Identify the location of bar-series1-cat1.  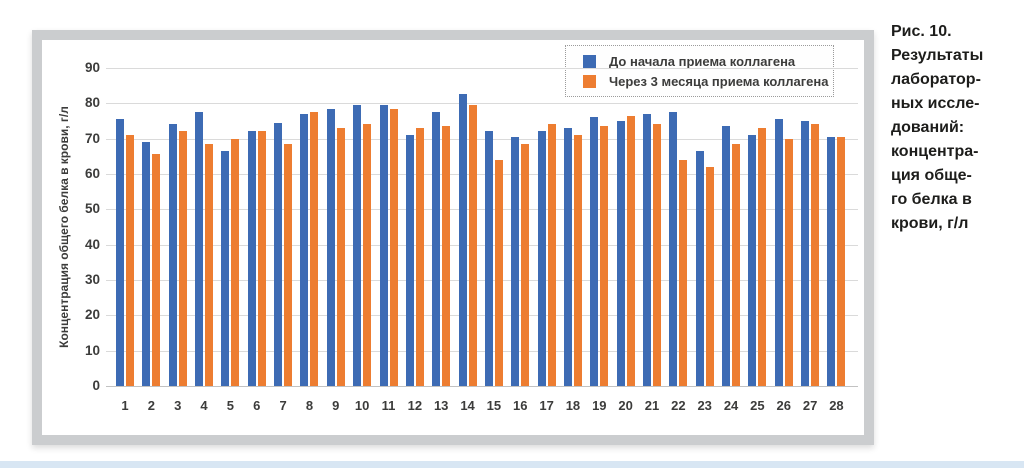
(120, 252).